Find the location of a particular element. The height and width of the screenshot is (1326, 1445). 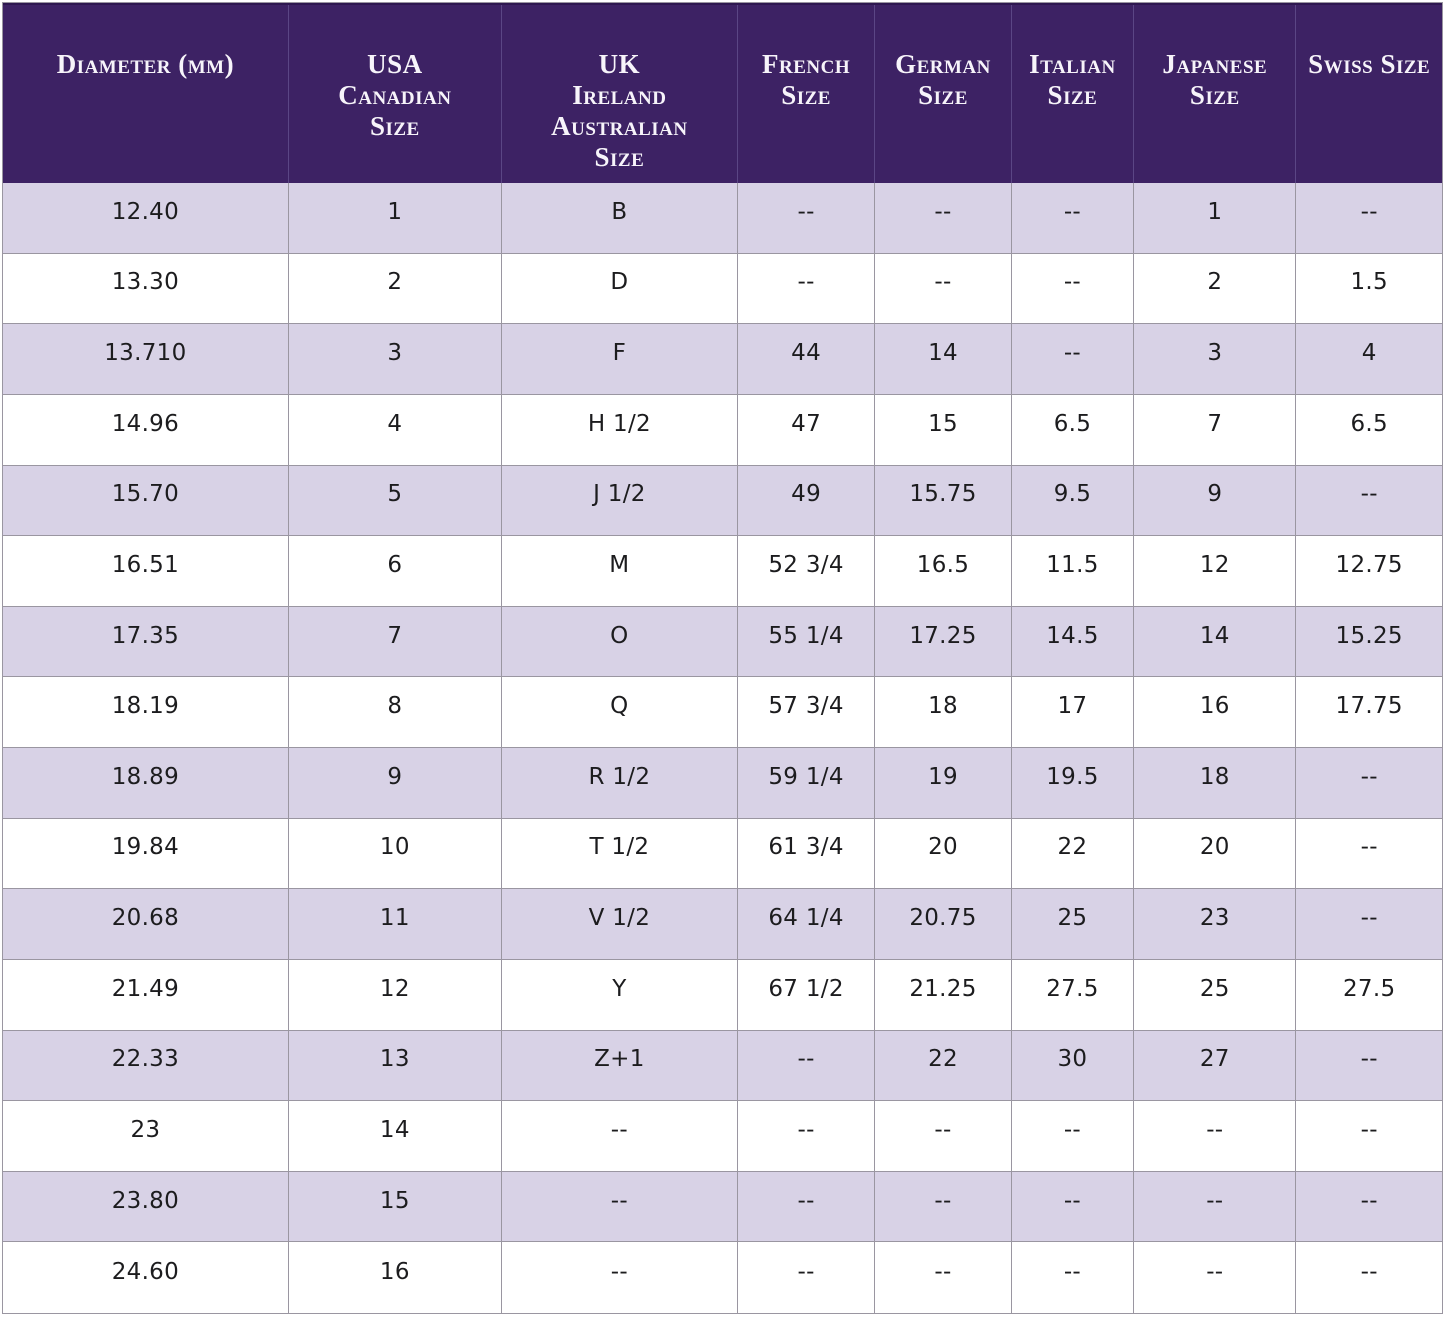

cell-diameter: 13.710 is located at coordinates (146, 359).